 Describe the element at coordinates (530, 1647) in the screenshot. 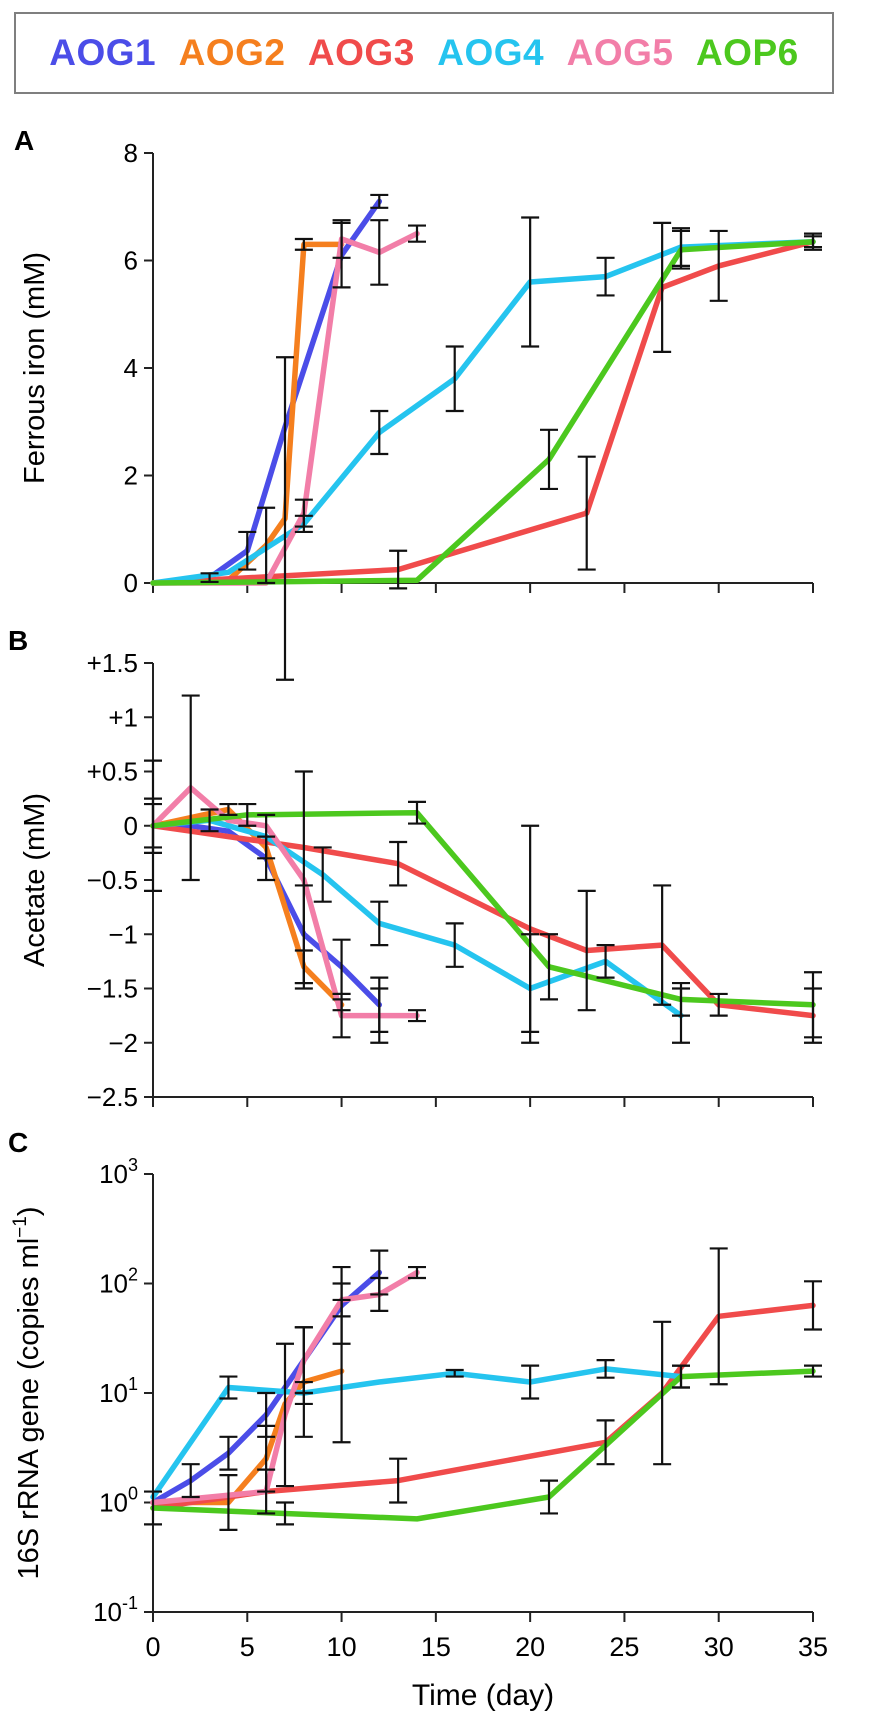

I see `panel-c-x-tick-label: 20` at that location.